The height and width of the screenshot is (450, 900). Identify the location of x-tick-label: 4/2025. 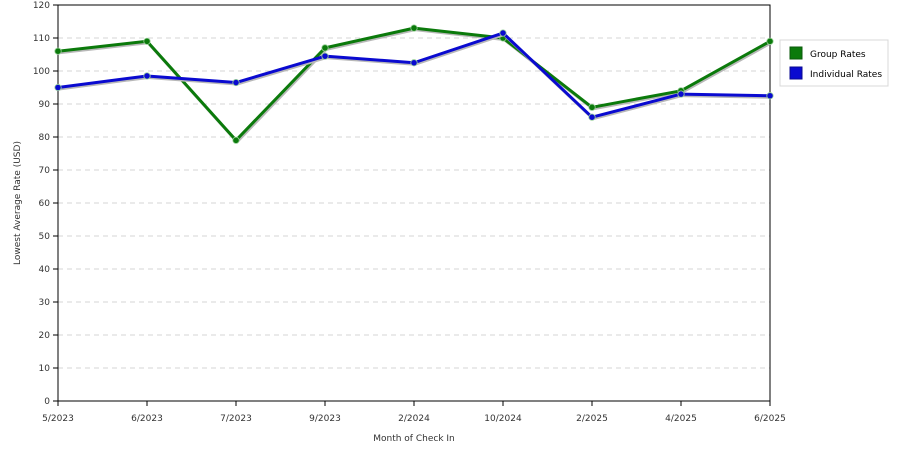
(681, 419).